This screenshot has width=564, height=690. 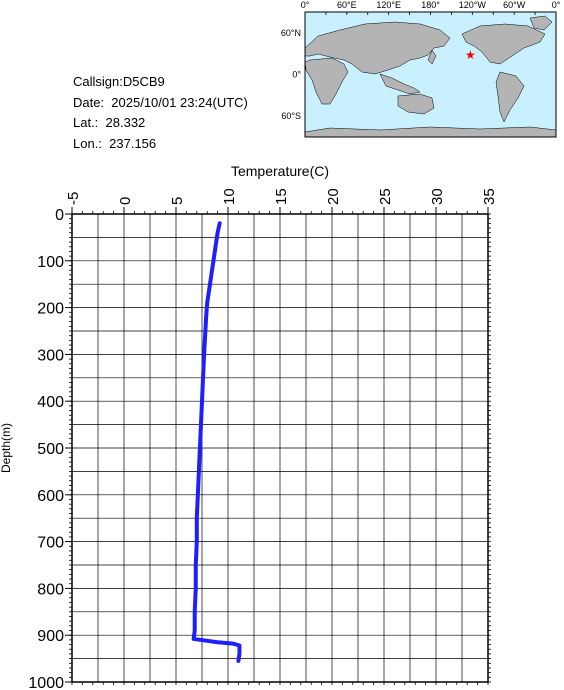 I want to click on y-axis-label: Depth(m), so click(x=6, y=448).